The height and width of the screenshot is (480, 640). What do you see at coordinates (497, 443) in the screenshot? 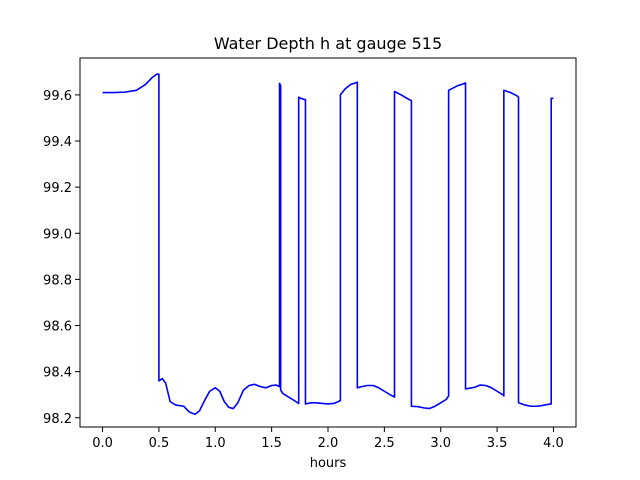
I see `x-tick-label: 3.5` at bounding box center [497, 443].